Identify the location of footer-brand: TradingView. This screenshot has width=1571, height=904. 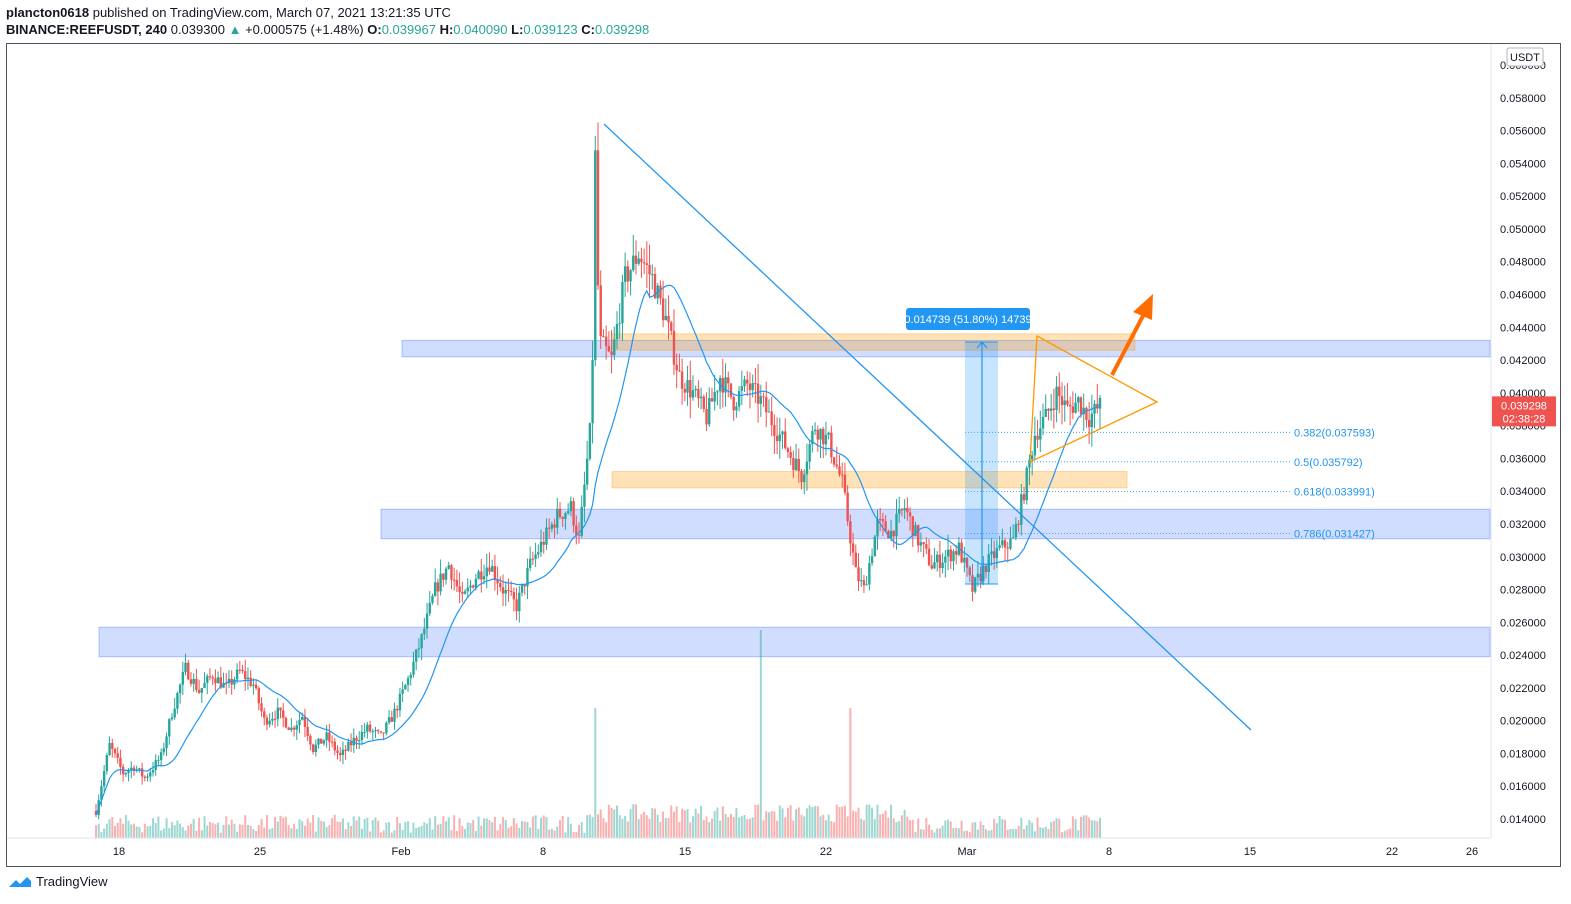
(72, 881).